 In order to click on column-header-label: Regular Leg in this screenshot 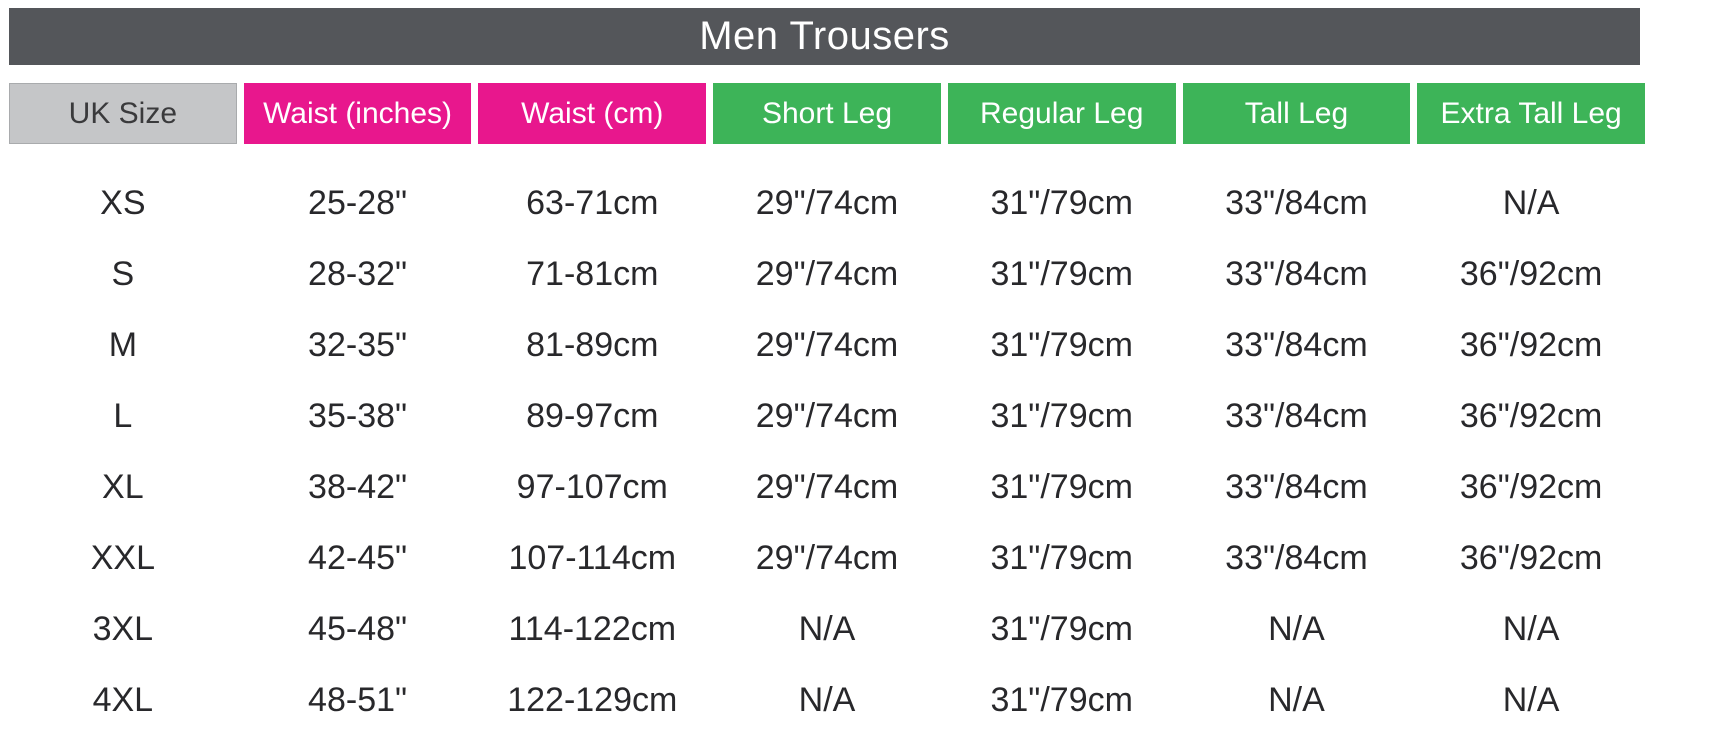, I will do `click(1061, 113)`.